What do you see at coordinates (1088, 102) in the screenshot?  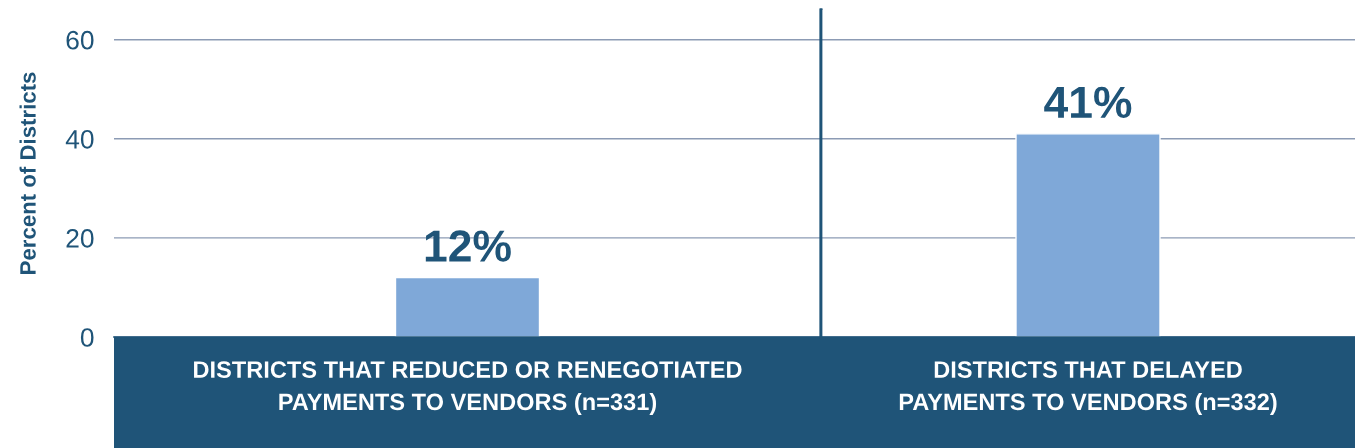 I see `data-label: 41%` at bounding box center [1088, 102].